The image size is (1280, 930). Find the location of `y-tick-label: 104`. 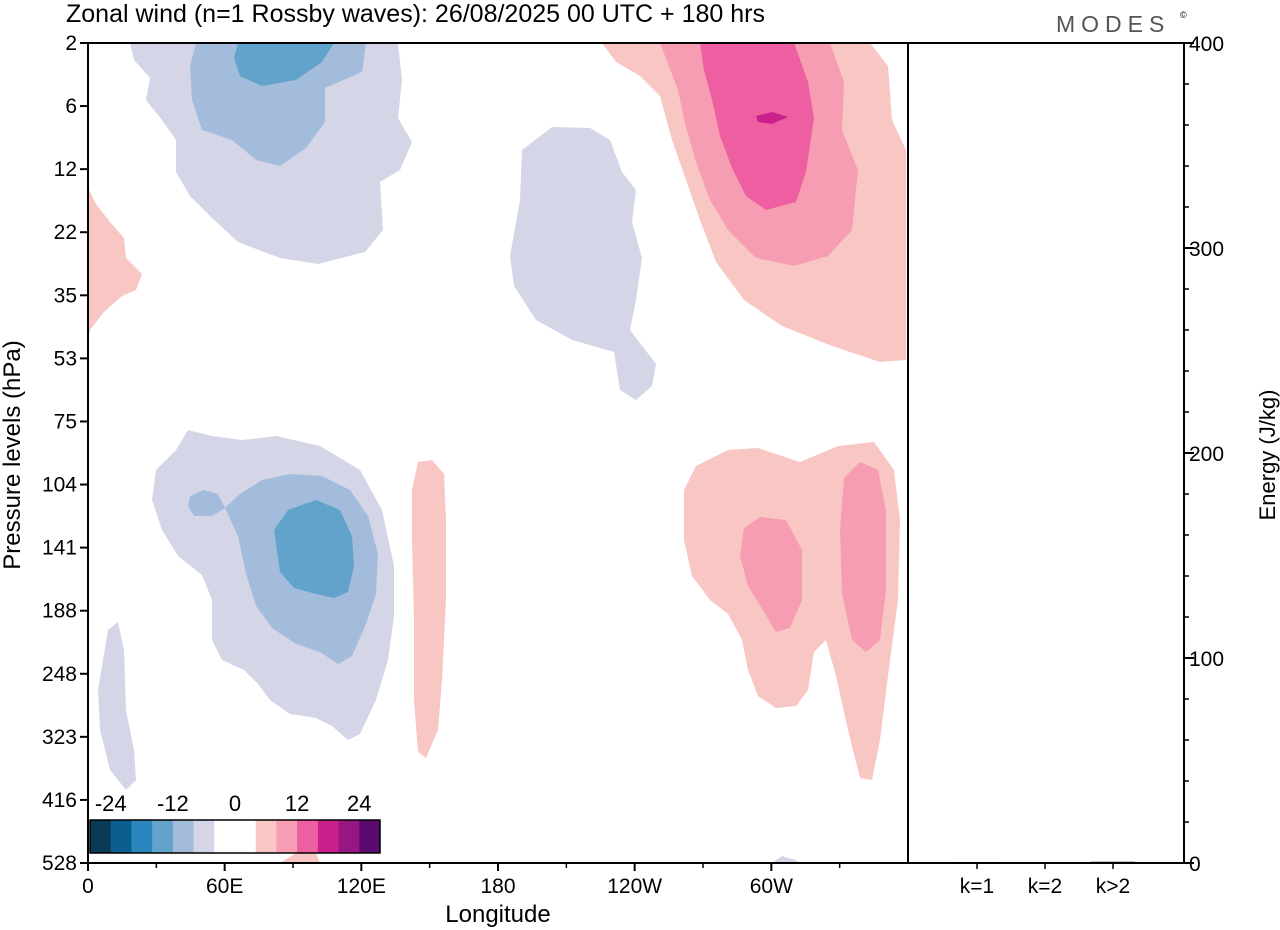

y-tick-label: 104 is located at coordinates (59, 485).